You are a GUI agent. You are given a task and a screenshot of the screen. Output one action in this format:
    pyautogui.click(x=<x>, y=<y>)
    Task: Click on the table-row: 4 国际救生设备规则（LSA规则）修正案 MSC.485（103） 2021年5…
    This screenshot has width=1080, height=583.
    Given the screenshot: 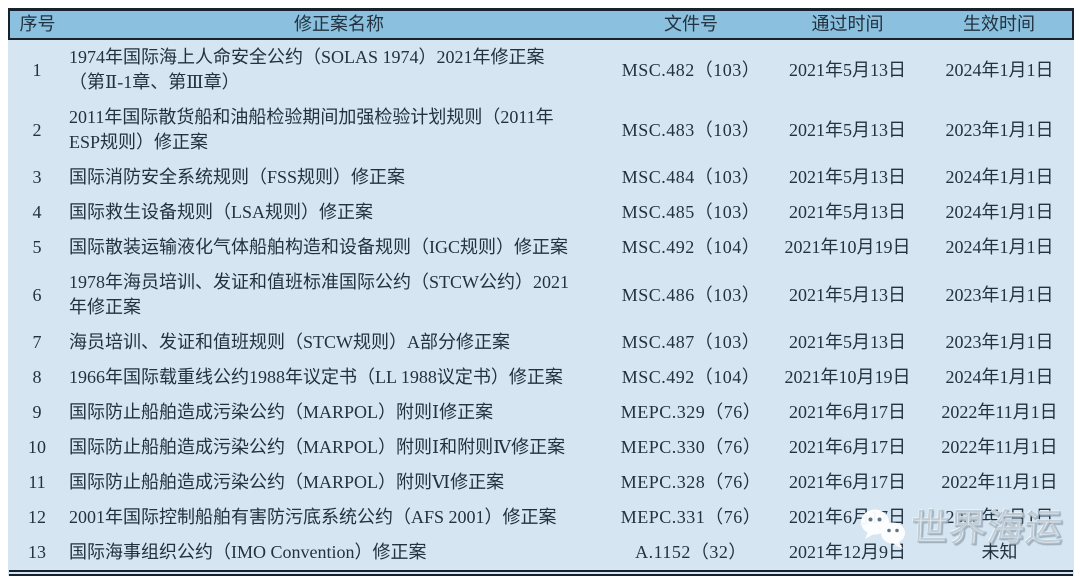 What is the action you would take?
    pyautogui.click(x=541, y=212)
    